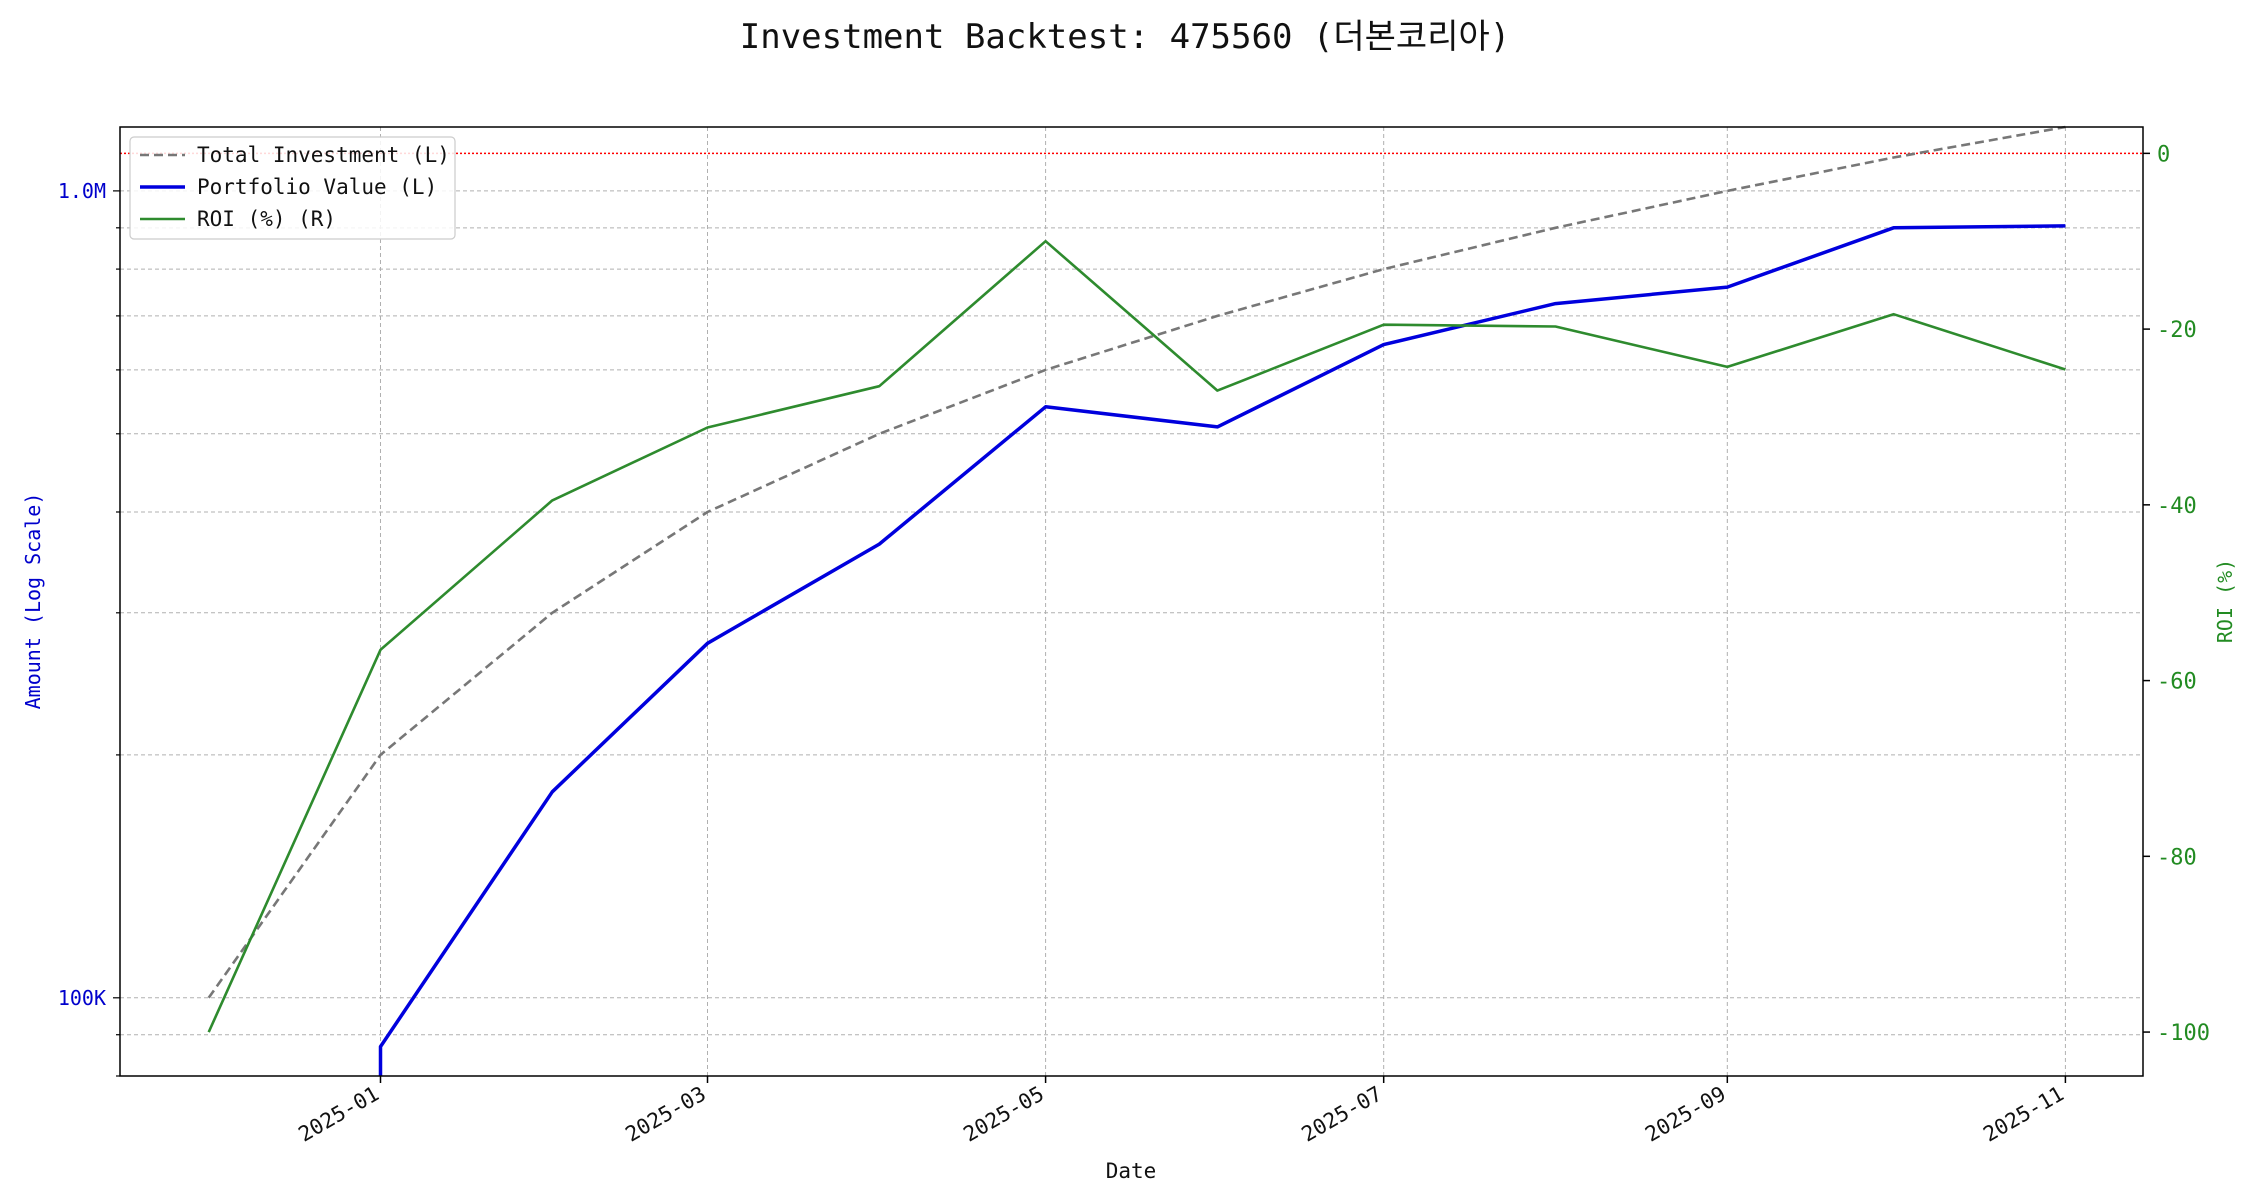 Image resolution: width=2250 pixels, height=1200 pixels. I want to click on legend-box, so click(292, 188).